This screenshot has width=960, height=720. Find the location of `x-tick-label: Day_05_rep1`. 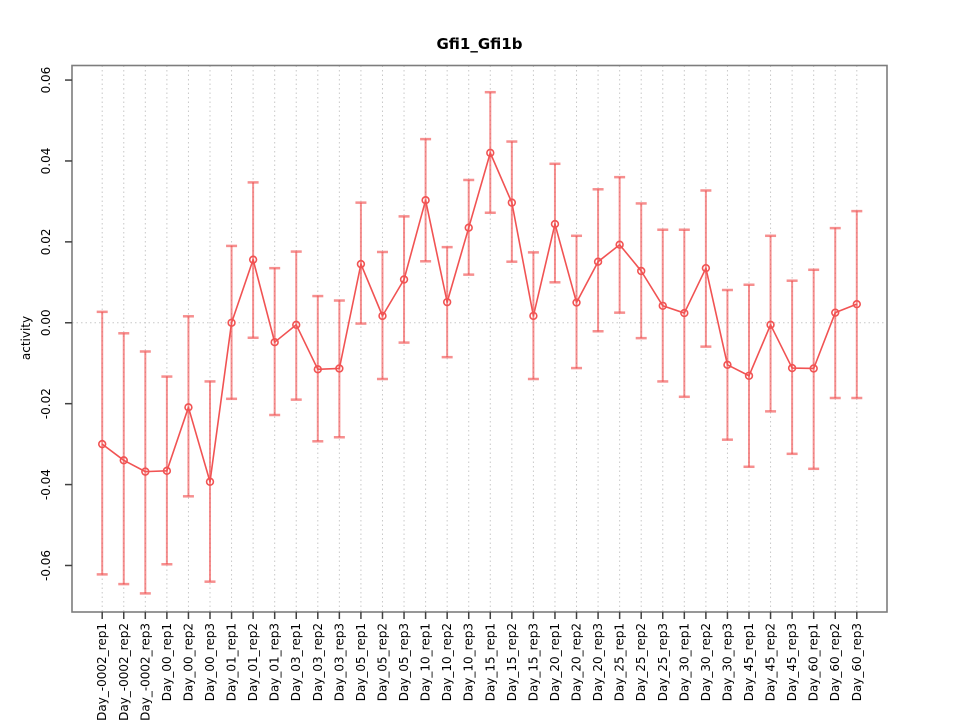

x-tick-label: Day_05_rep1 is located at coordinates (361, 662).